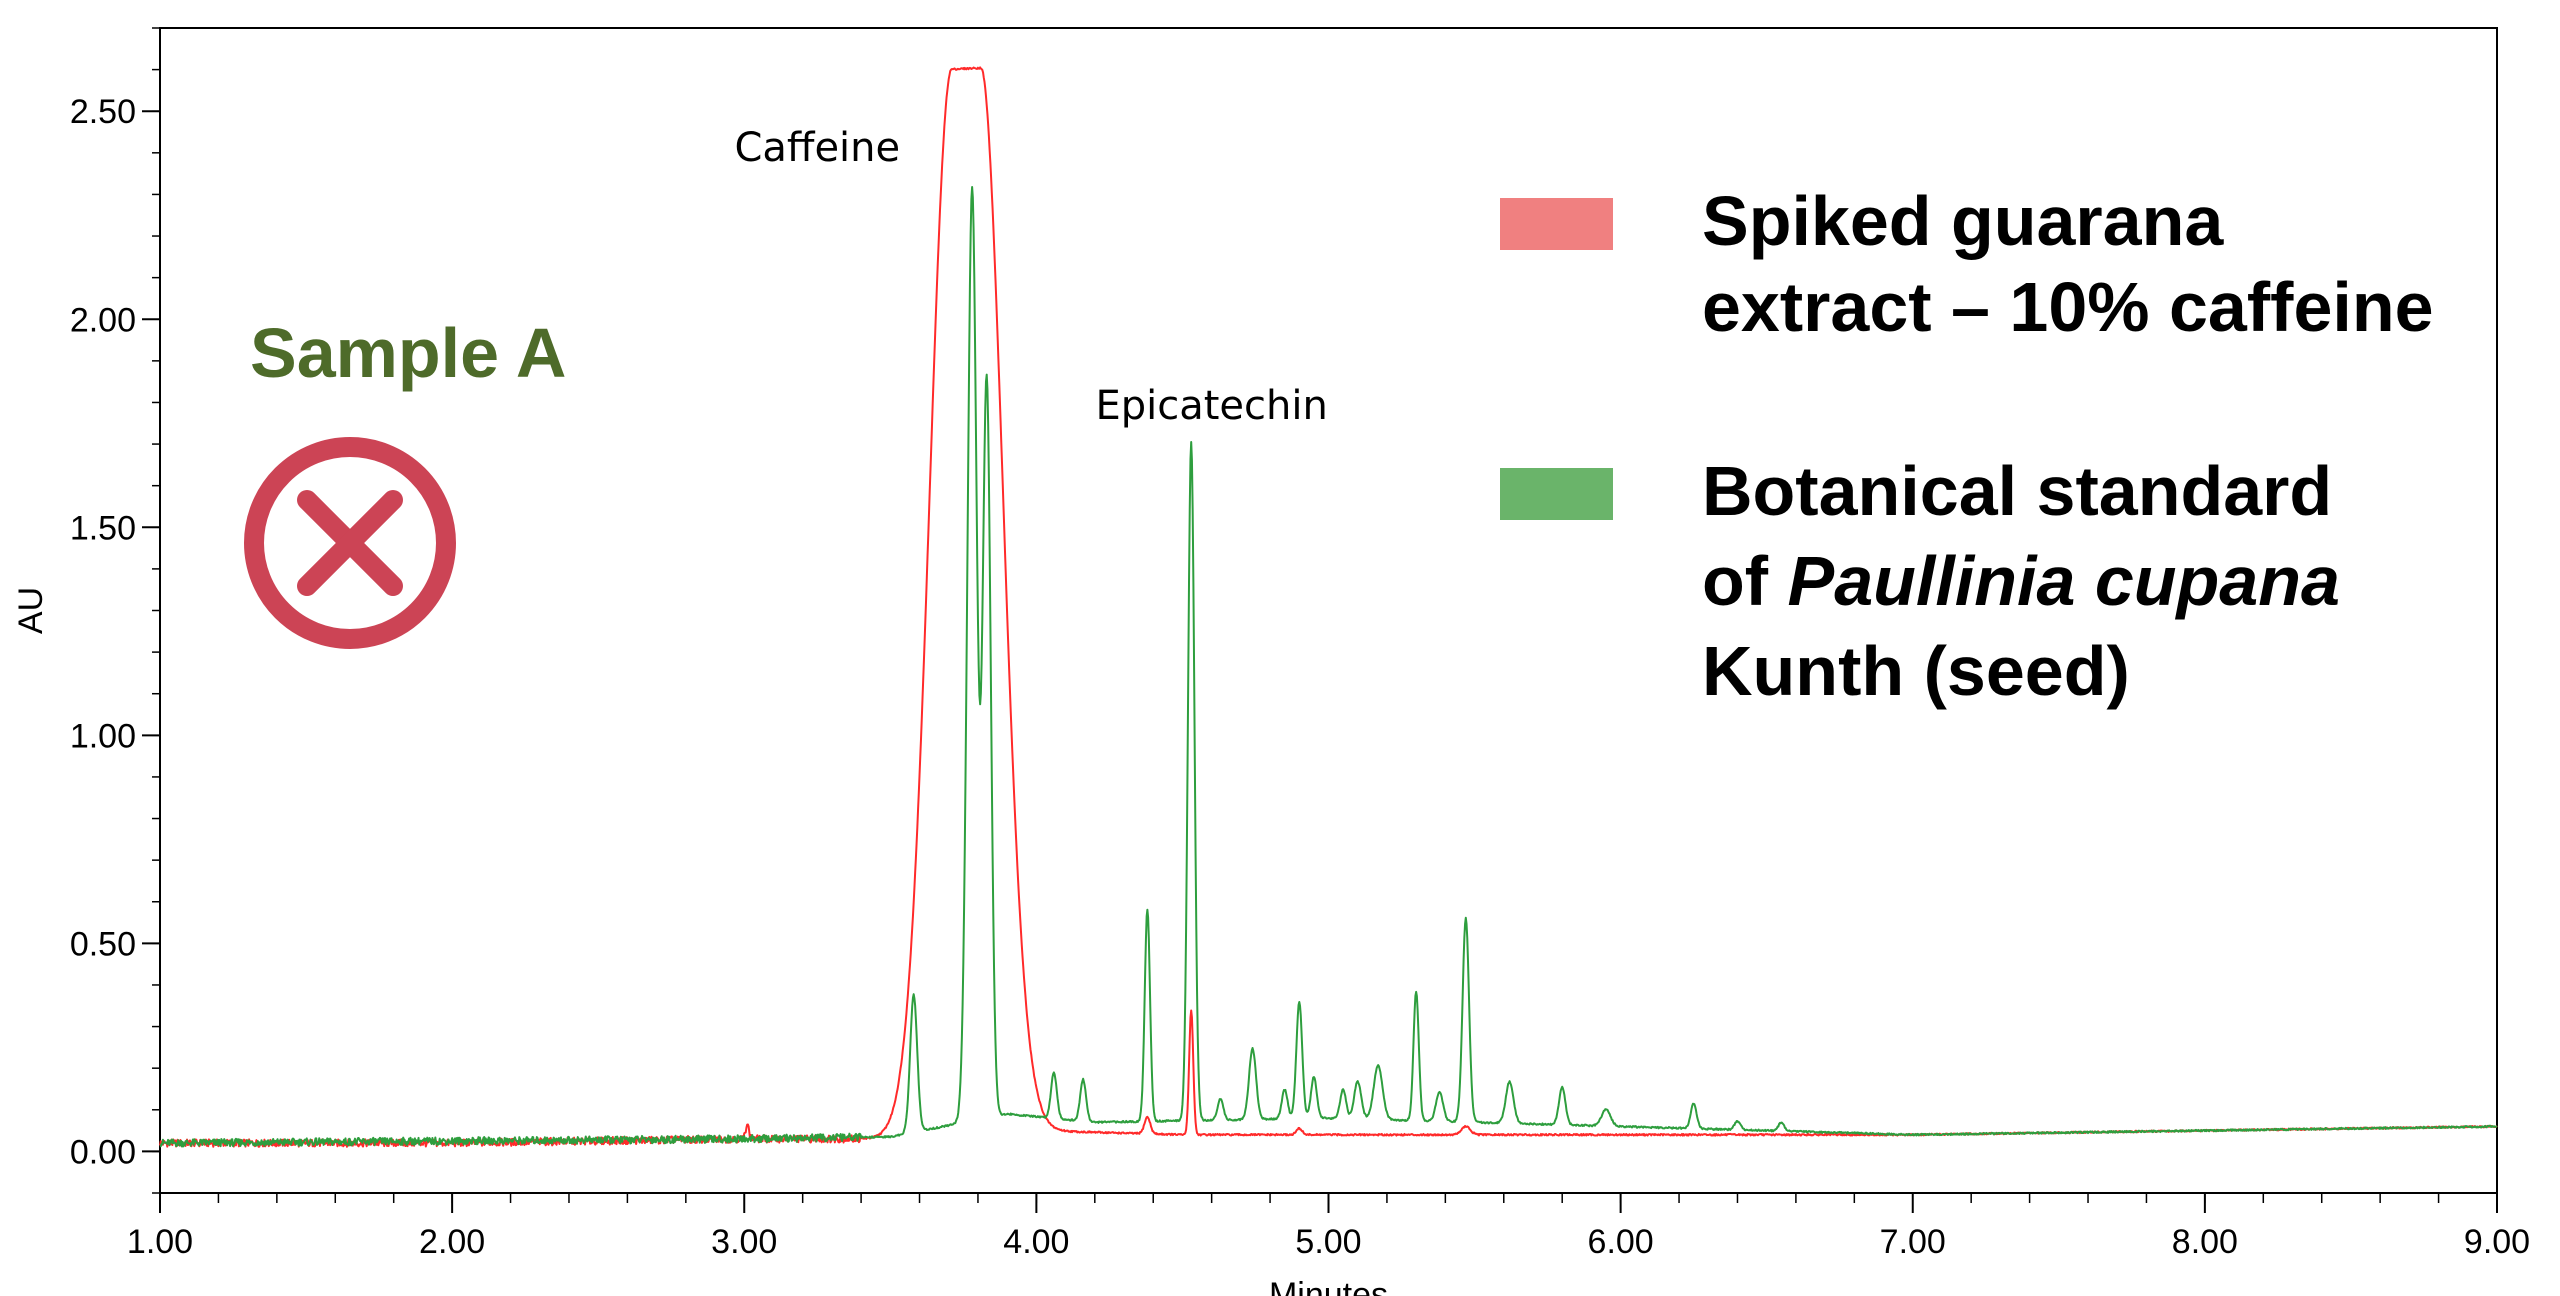 The width and height of the screenshot is (2560, 1296). What do you see at coordinates (103, 320) in the screenshot?
I see `y-tick-label: 2.00` at bounding box center [103, 320].